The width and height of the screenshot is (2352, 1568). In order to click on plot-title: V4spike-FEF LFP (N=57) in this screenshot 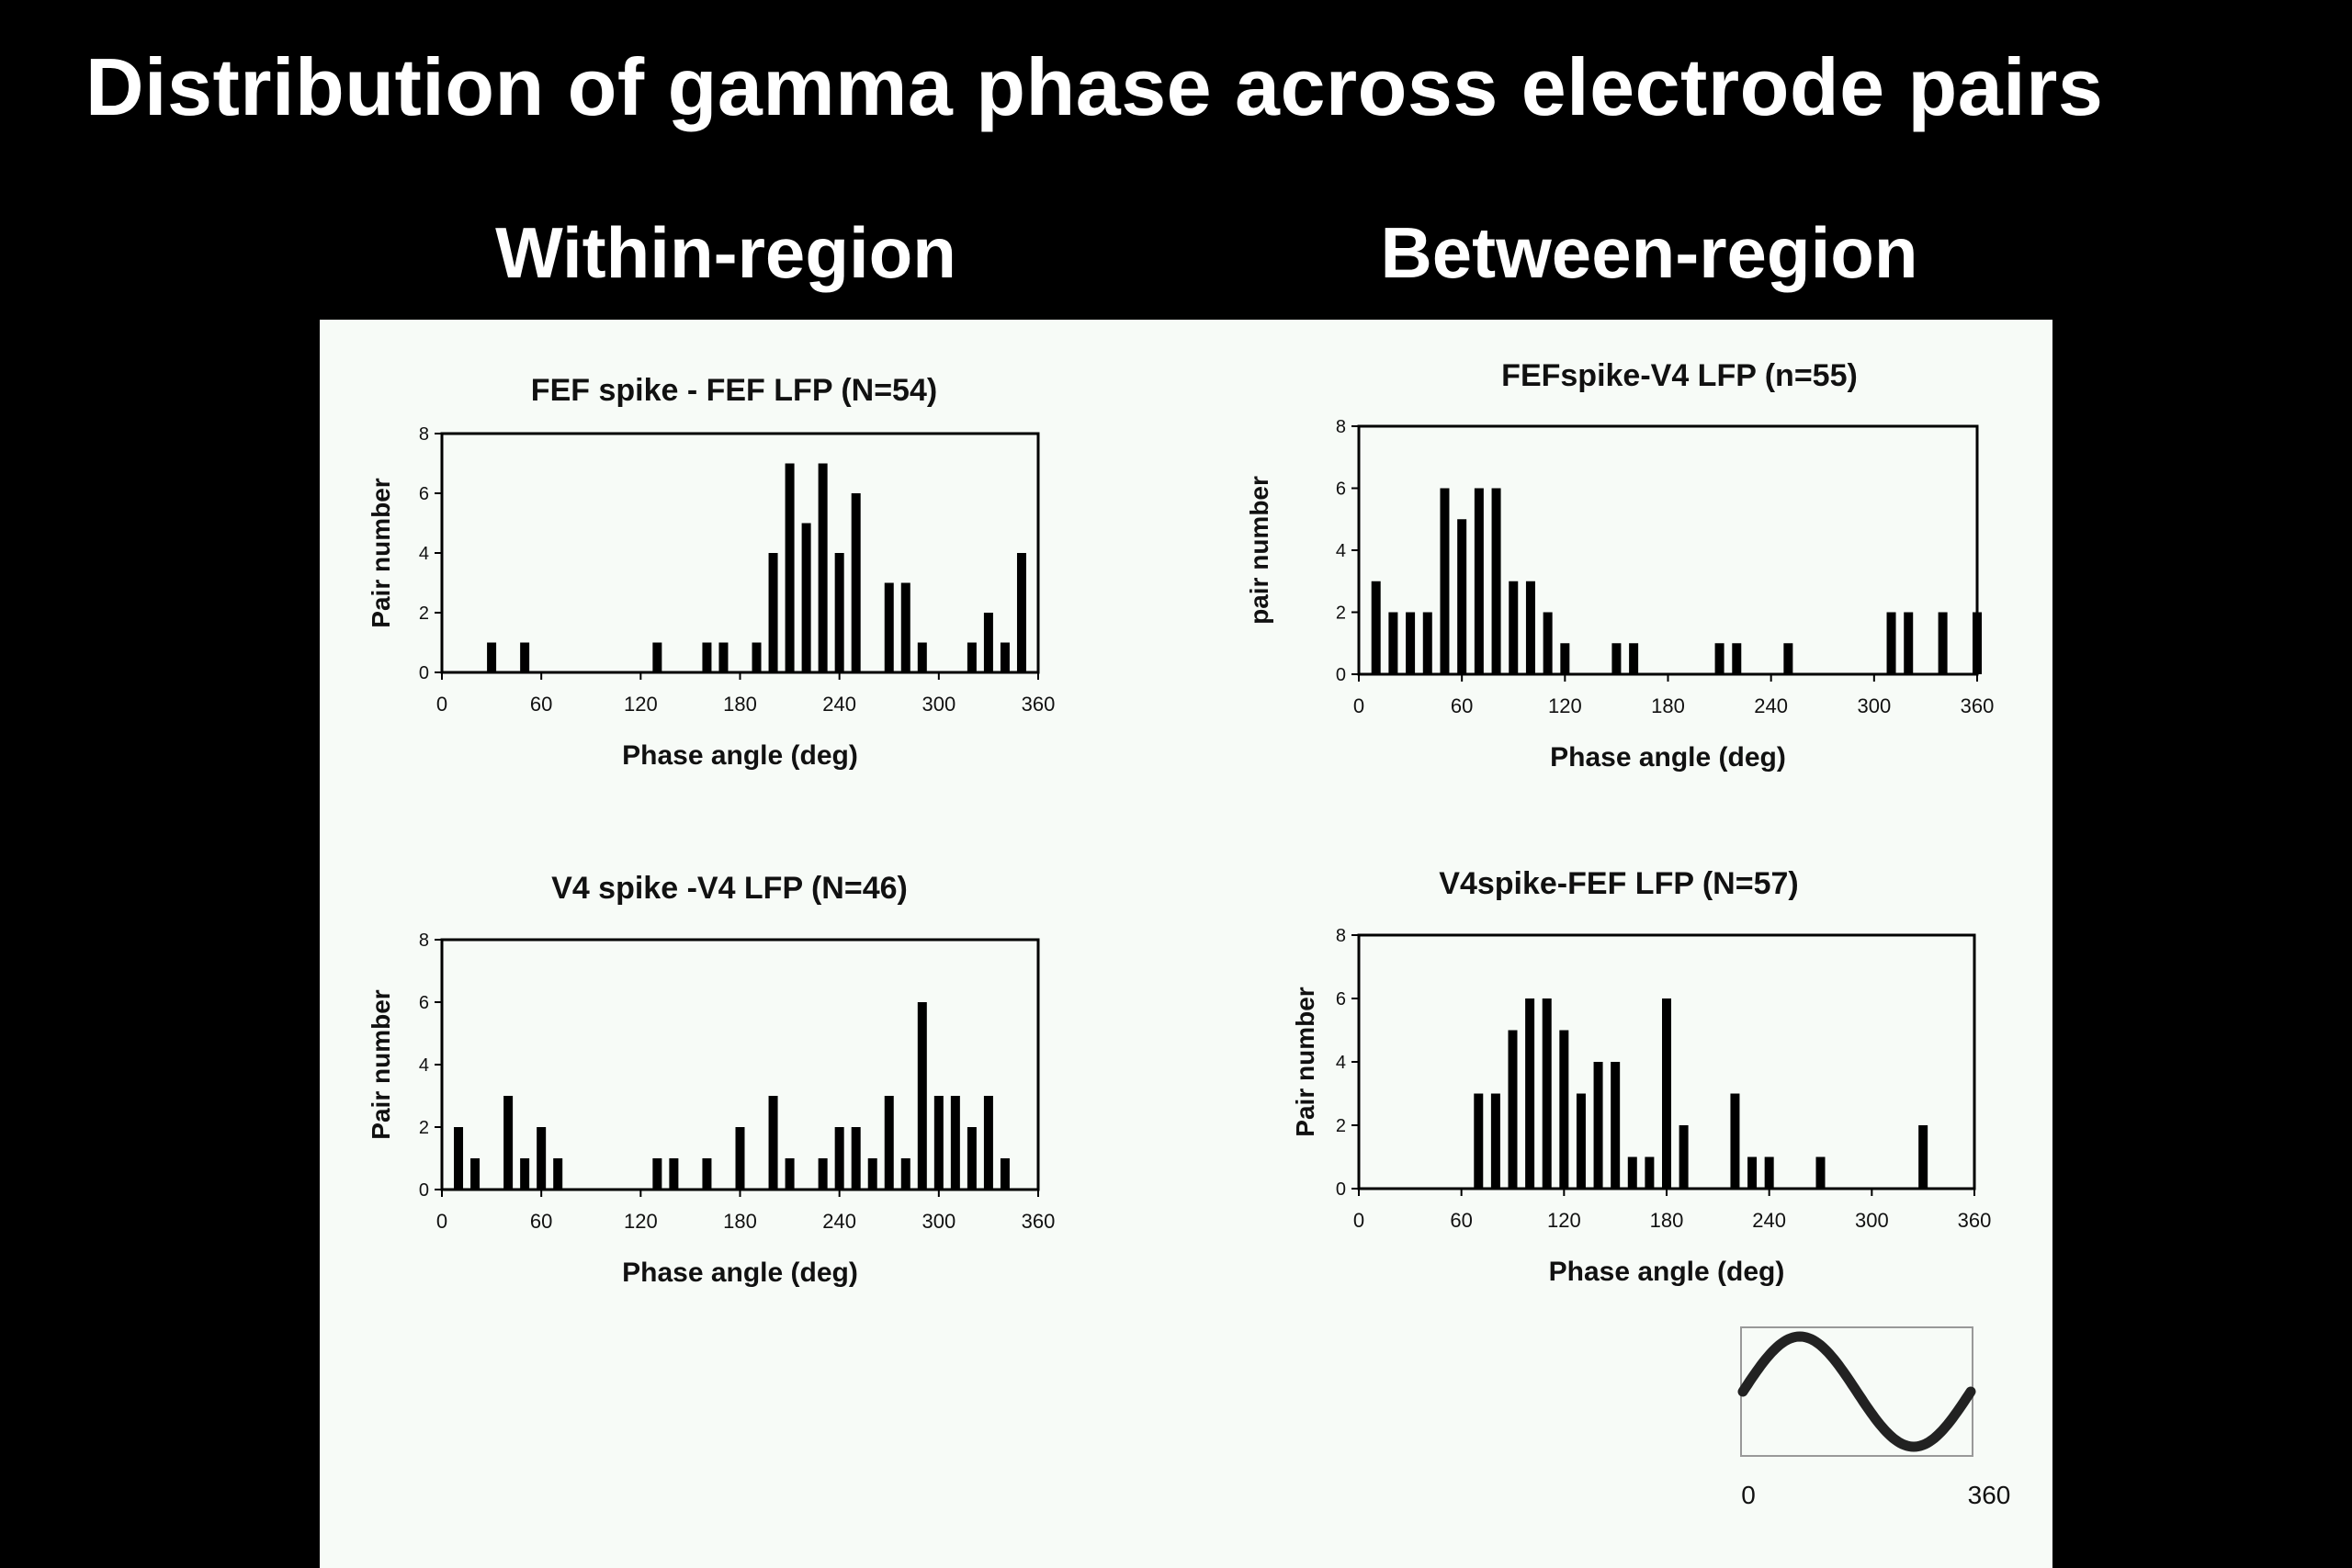, I will do `click(1618, 884)`.